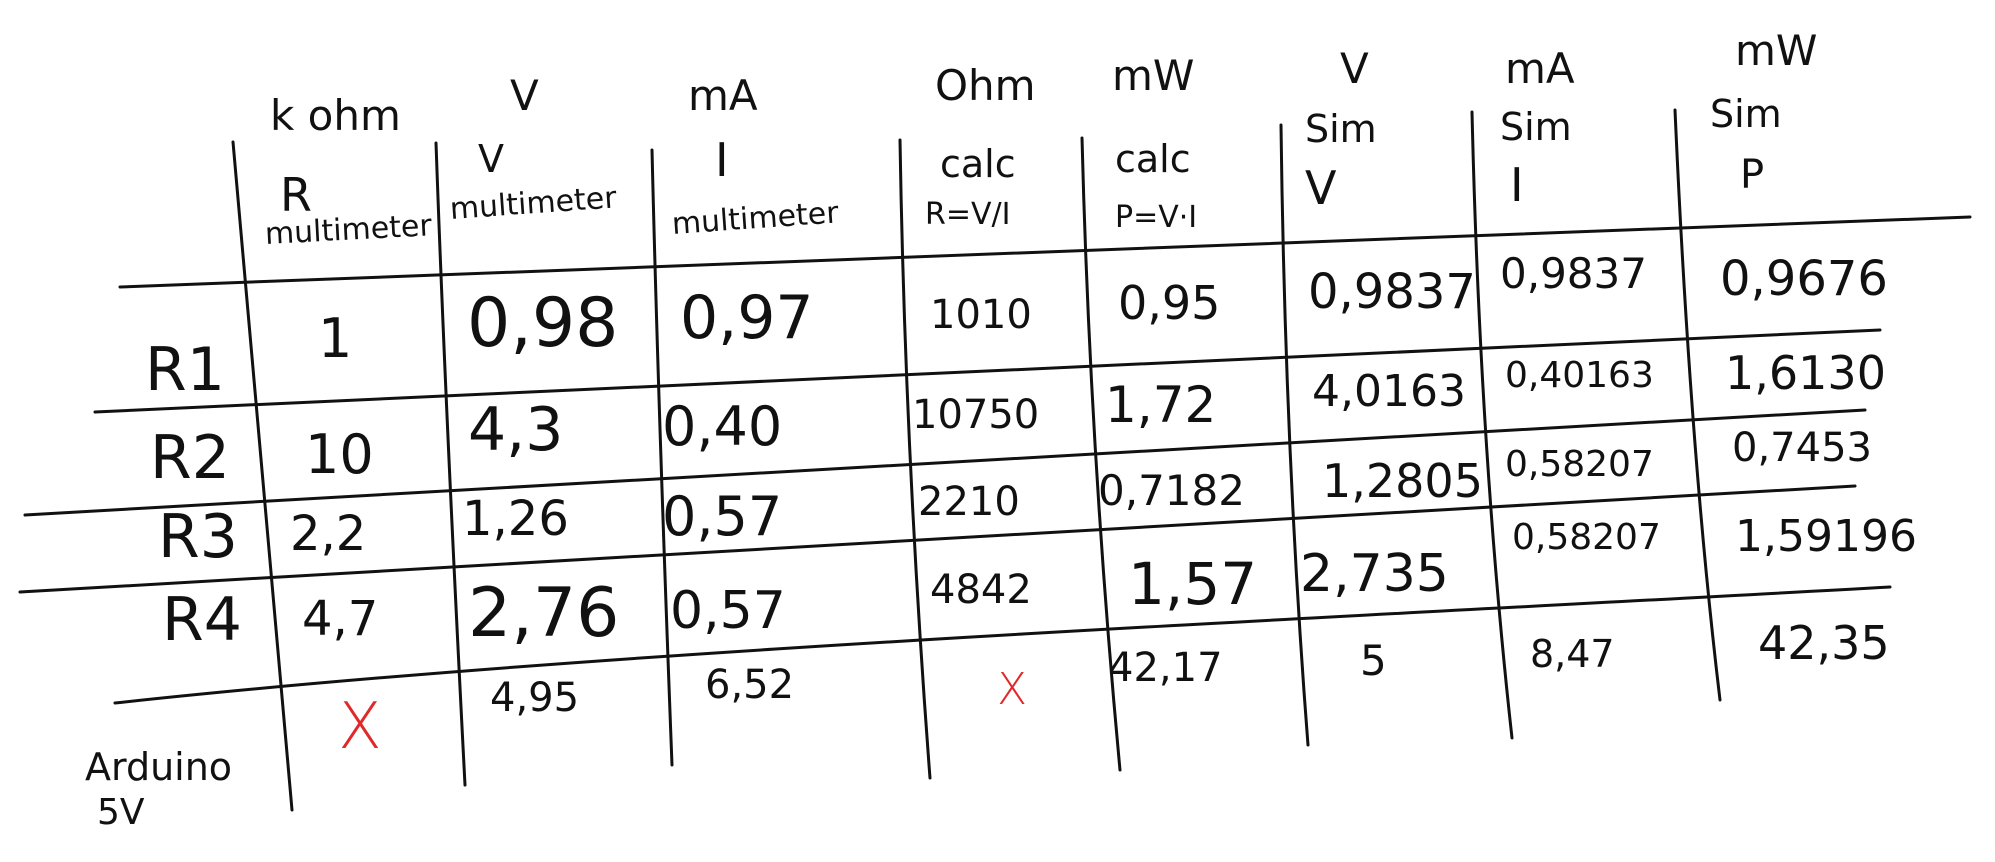  What do you see at coordinates (1171, 490) in the screenshot?
I see `cell-r3-p: 0,7182` at bounding box center [1171, 490].